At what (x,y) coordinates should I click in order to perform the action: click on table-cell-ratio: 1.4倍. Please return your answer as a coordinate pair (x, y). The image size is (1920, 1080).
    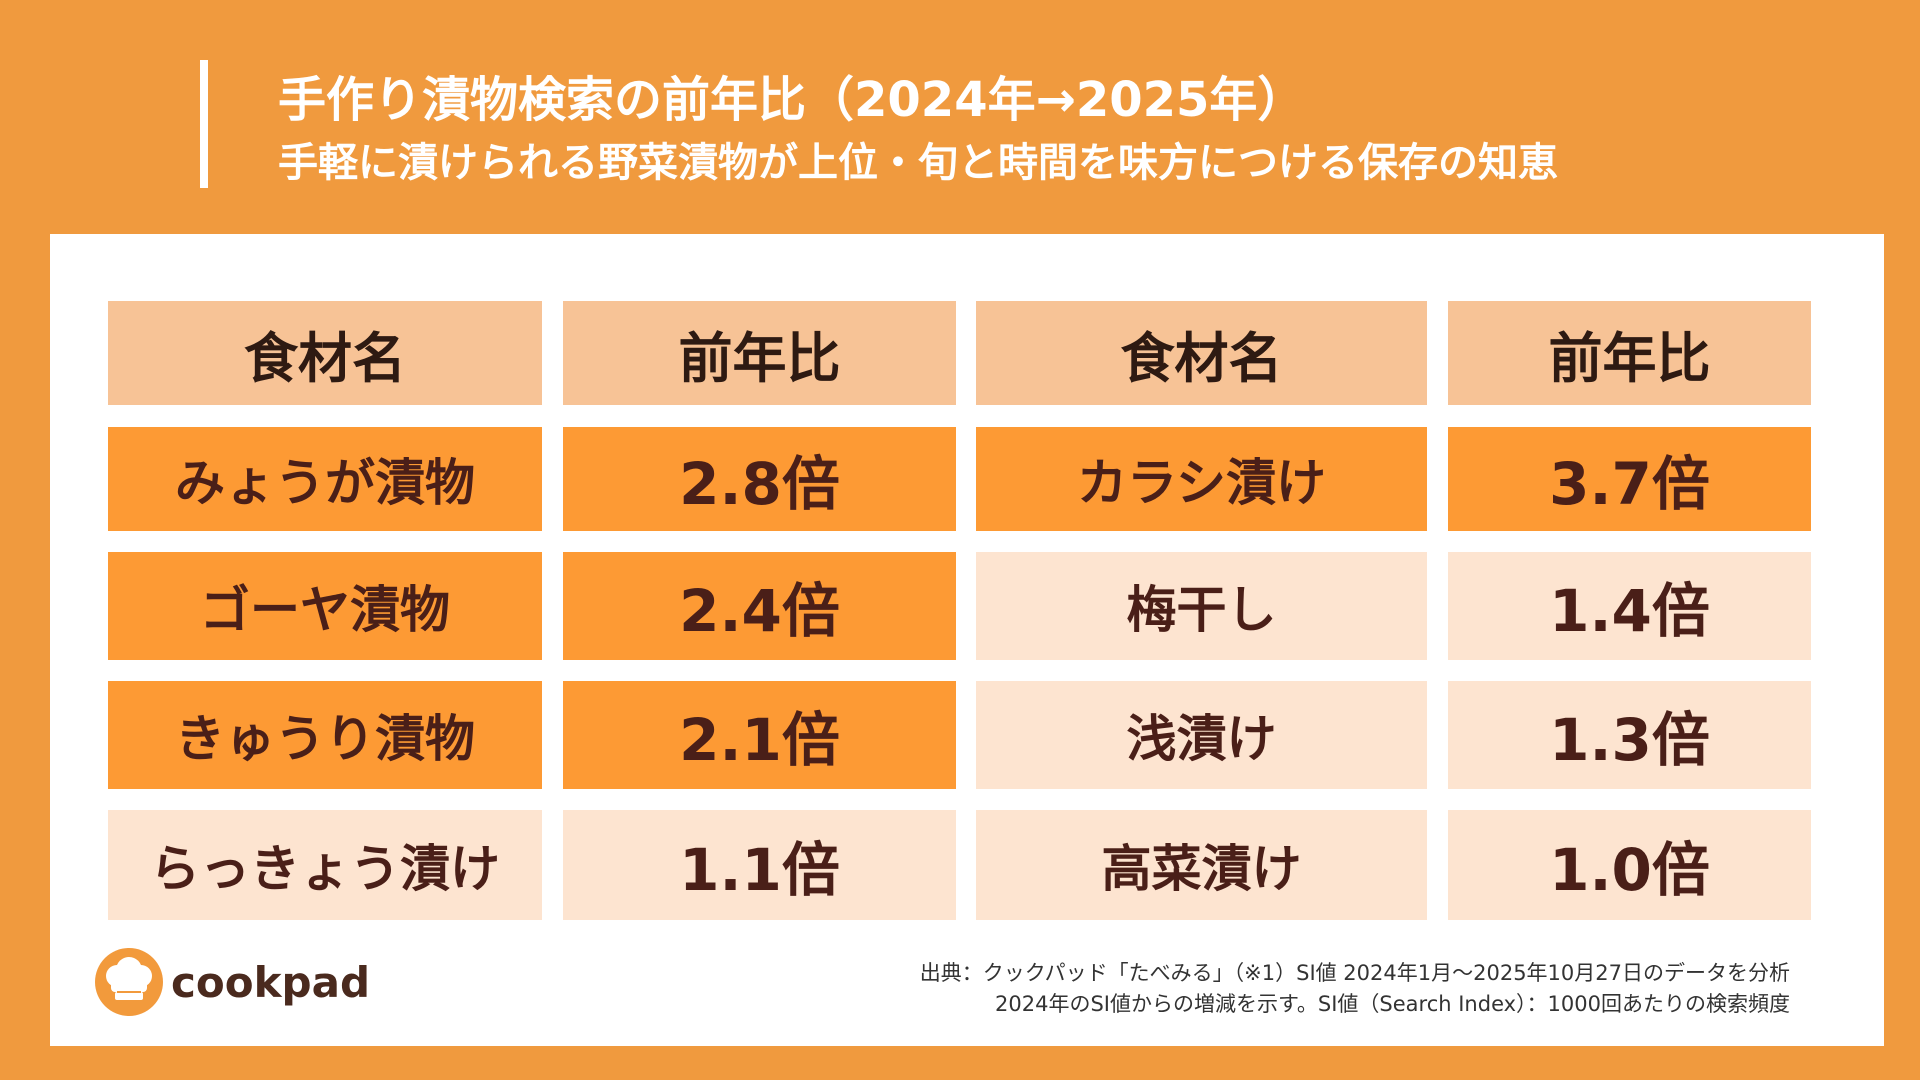
    Looking at the image, I should click on (1629, 606).